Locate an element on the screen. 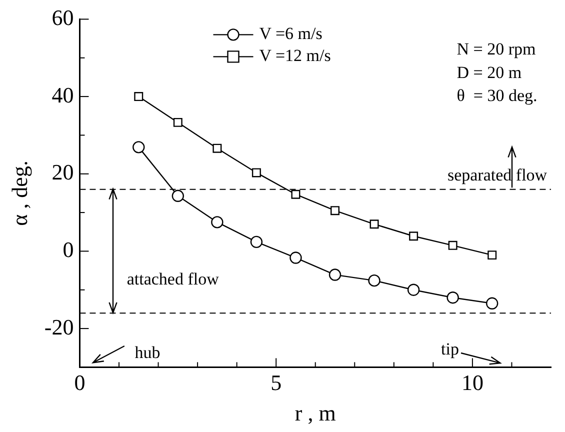 This screenshot has height=432, width=565. annotation: θ = 30 deg. is located at coordinates (497, 95).